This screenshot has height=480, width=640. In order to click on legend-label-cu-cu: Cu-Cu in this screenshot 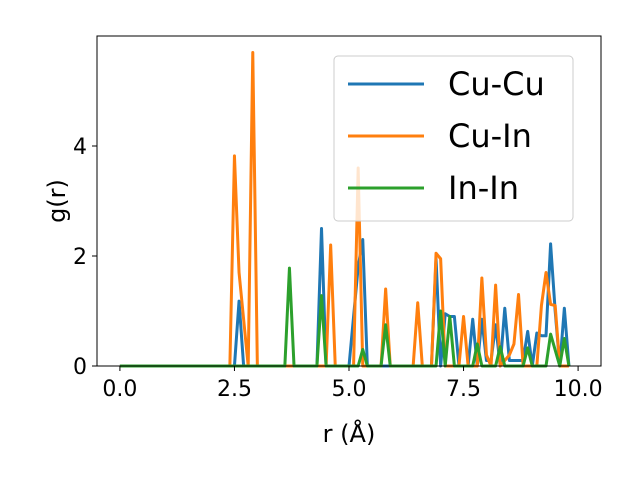, I will do `click(496, 84)`.